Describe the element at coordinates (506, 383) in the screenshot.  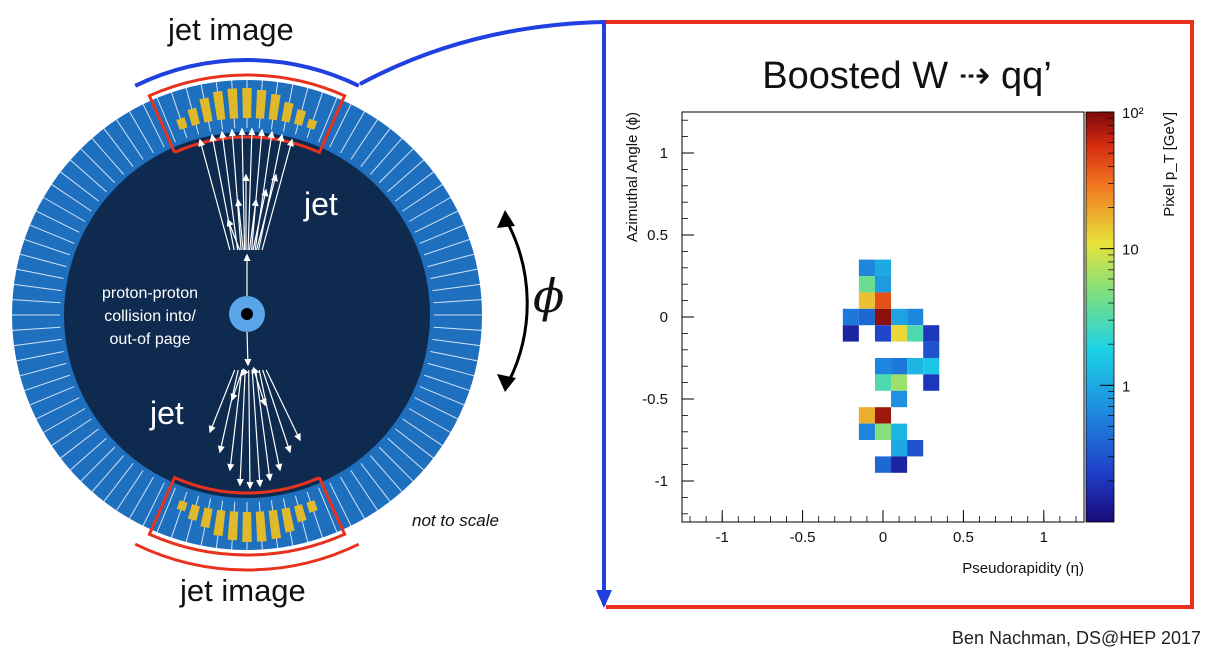
I see `phi-arrowhead-bottom` at that location.